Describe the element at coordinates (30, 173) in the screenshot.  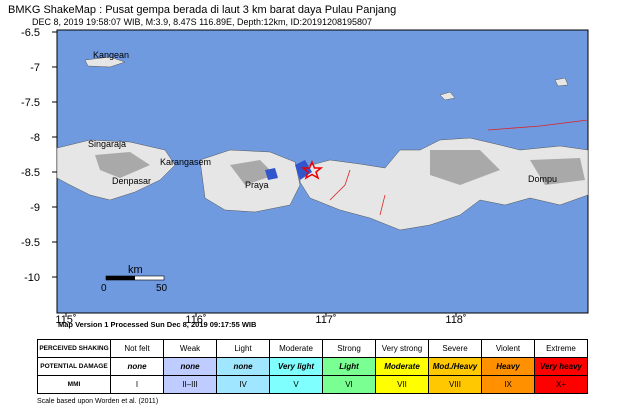
I see `y-tick-label: -8.5` at that location.